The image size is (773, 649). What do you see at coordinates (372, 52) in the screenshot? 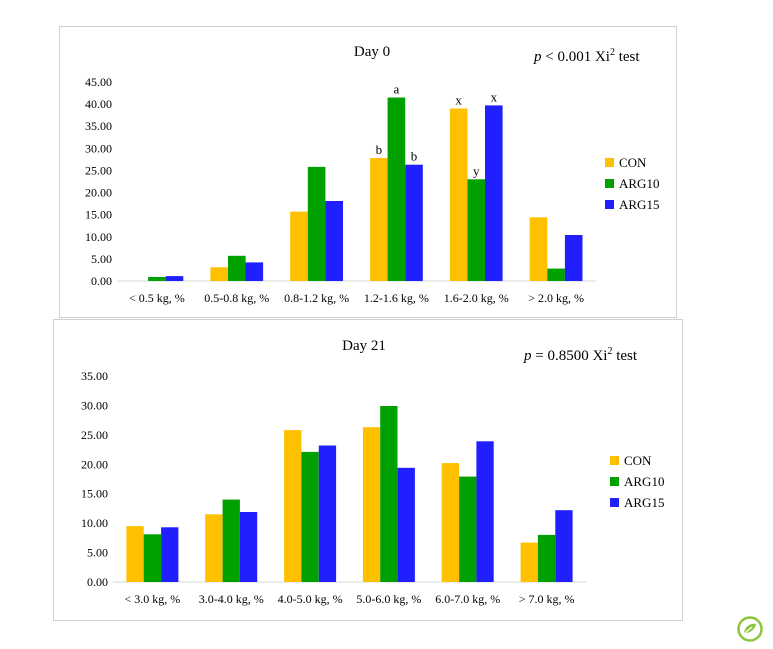
I see `chart-title: Day 0` at bounding box center [372, 52].